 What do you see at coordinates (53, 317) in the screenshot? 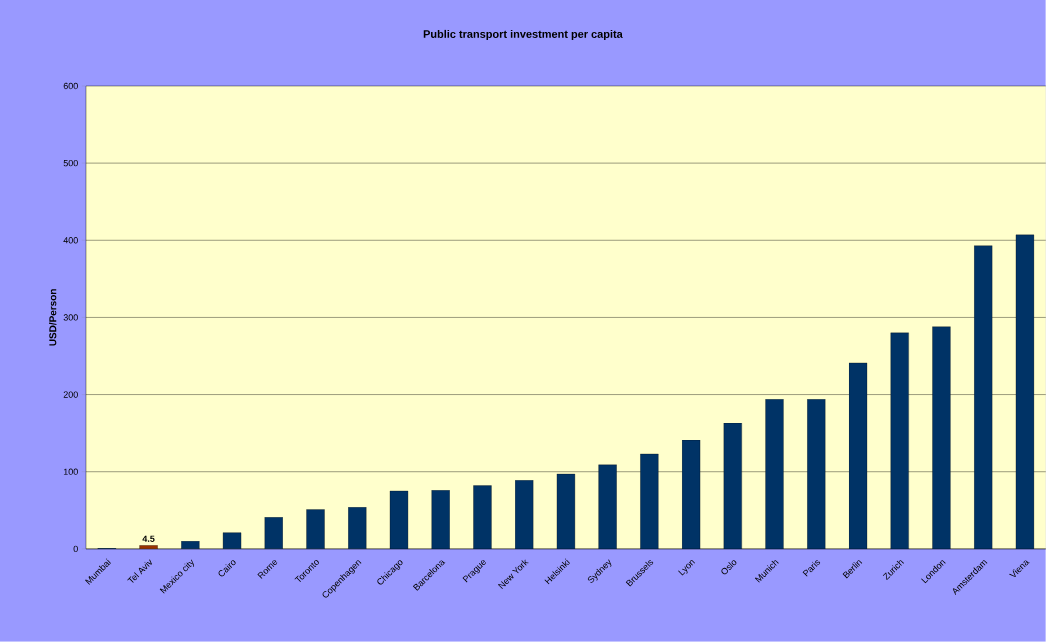
I see `y-axis-title: USD/Person` at bounding box center [53, 317].